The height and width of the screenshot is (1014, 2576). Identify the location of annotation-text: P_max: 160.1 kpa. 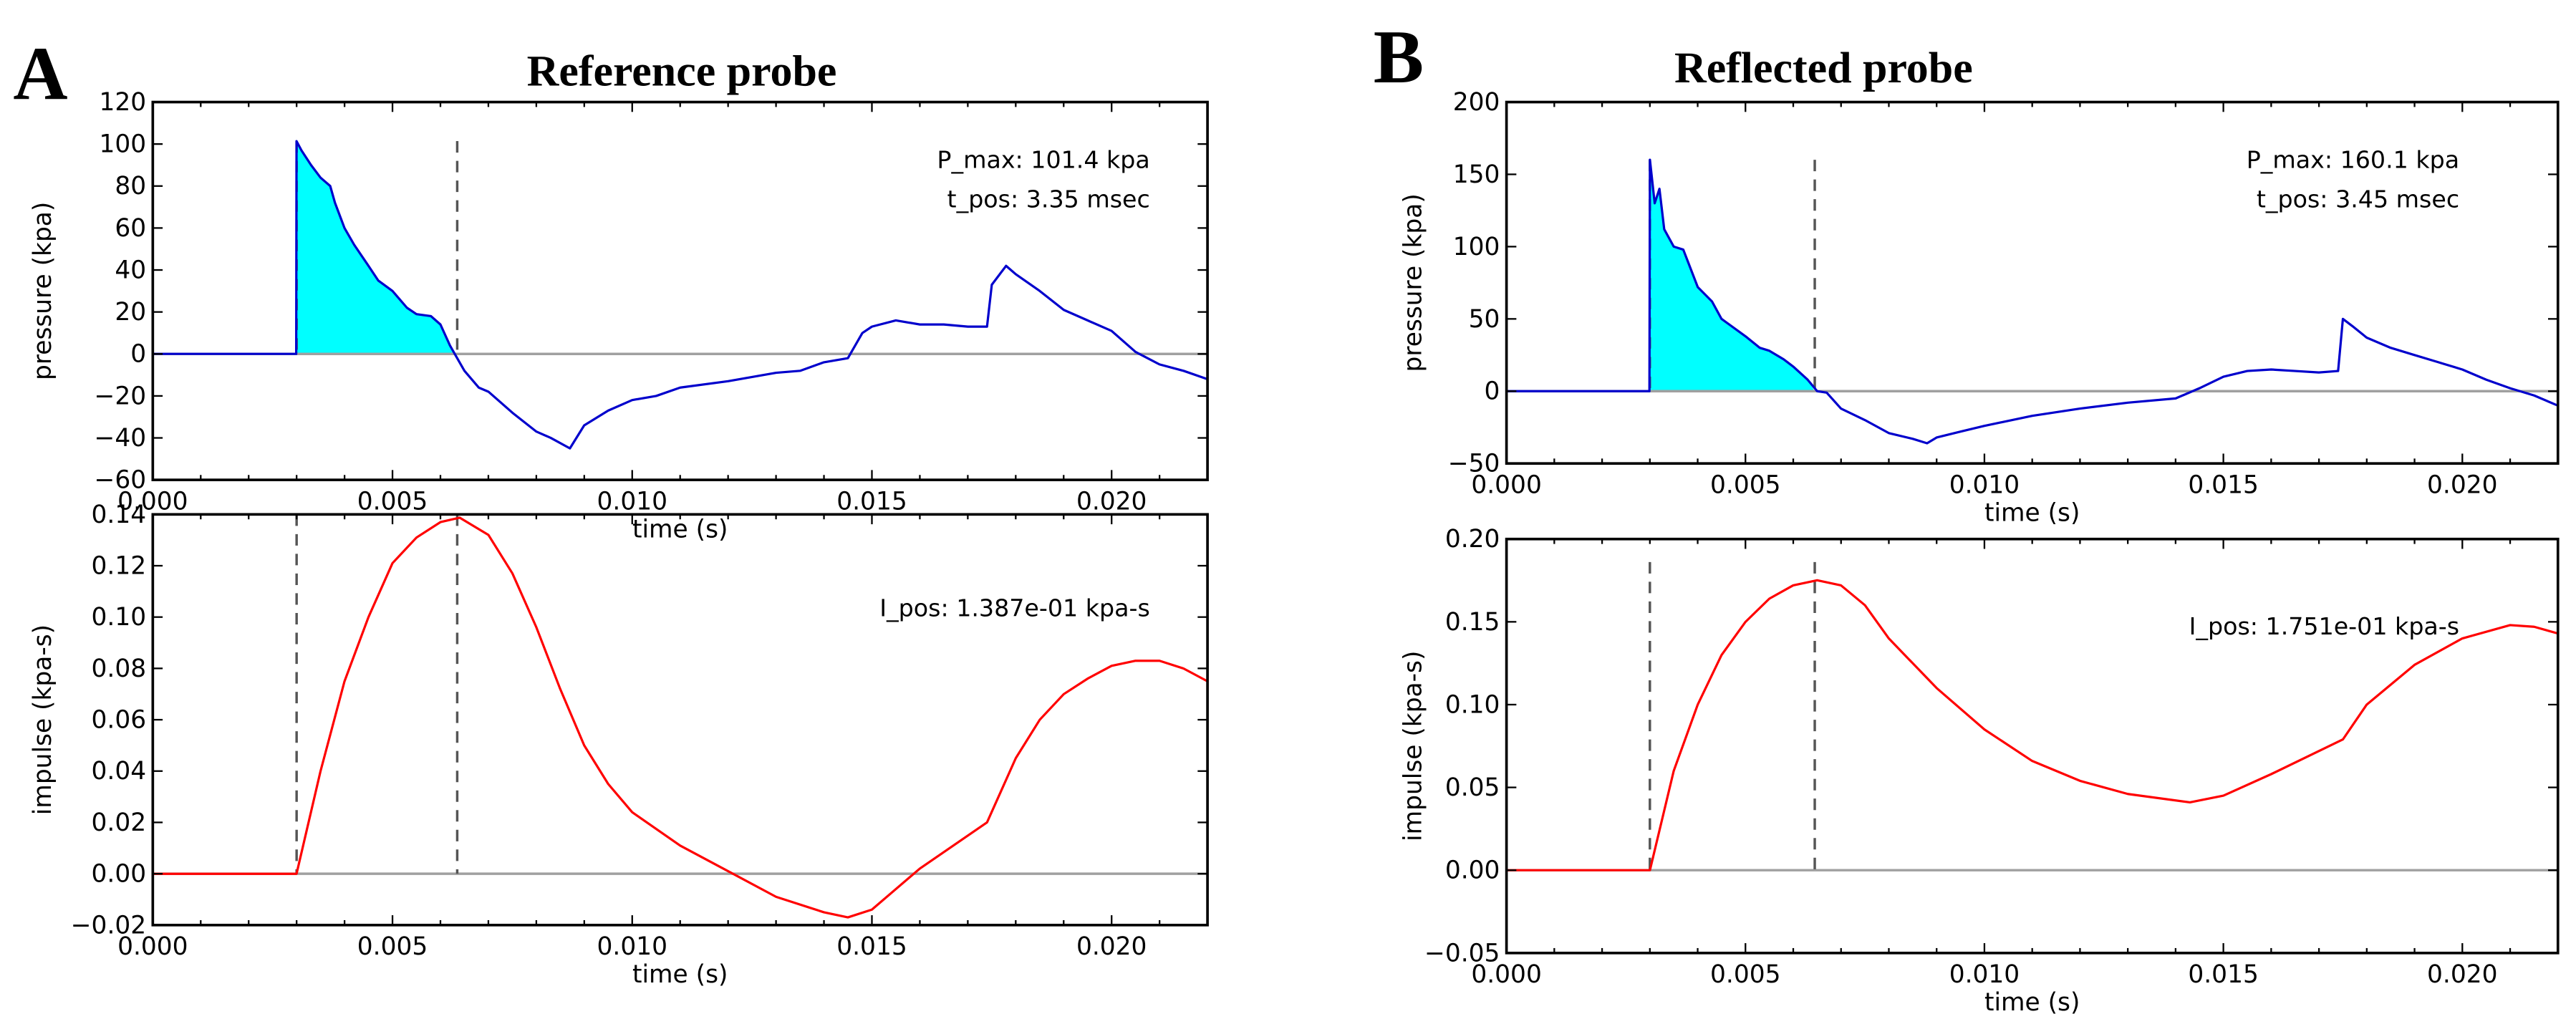
(2353, 159).